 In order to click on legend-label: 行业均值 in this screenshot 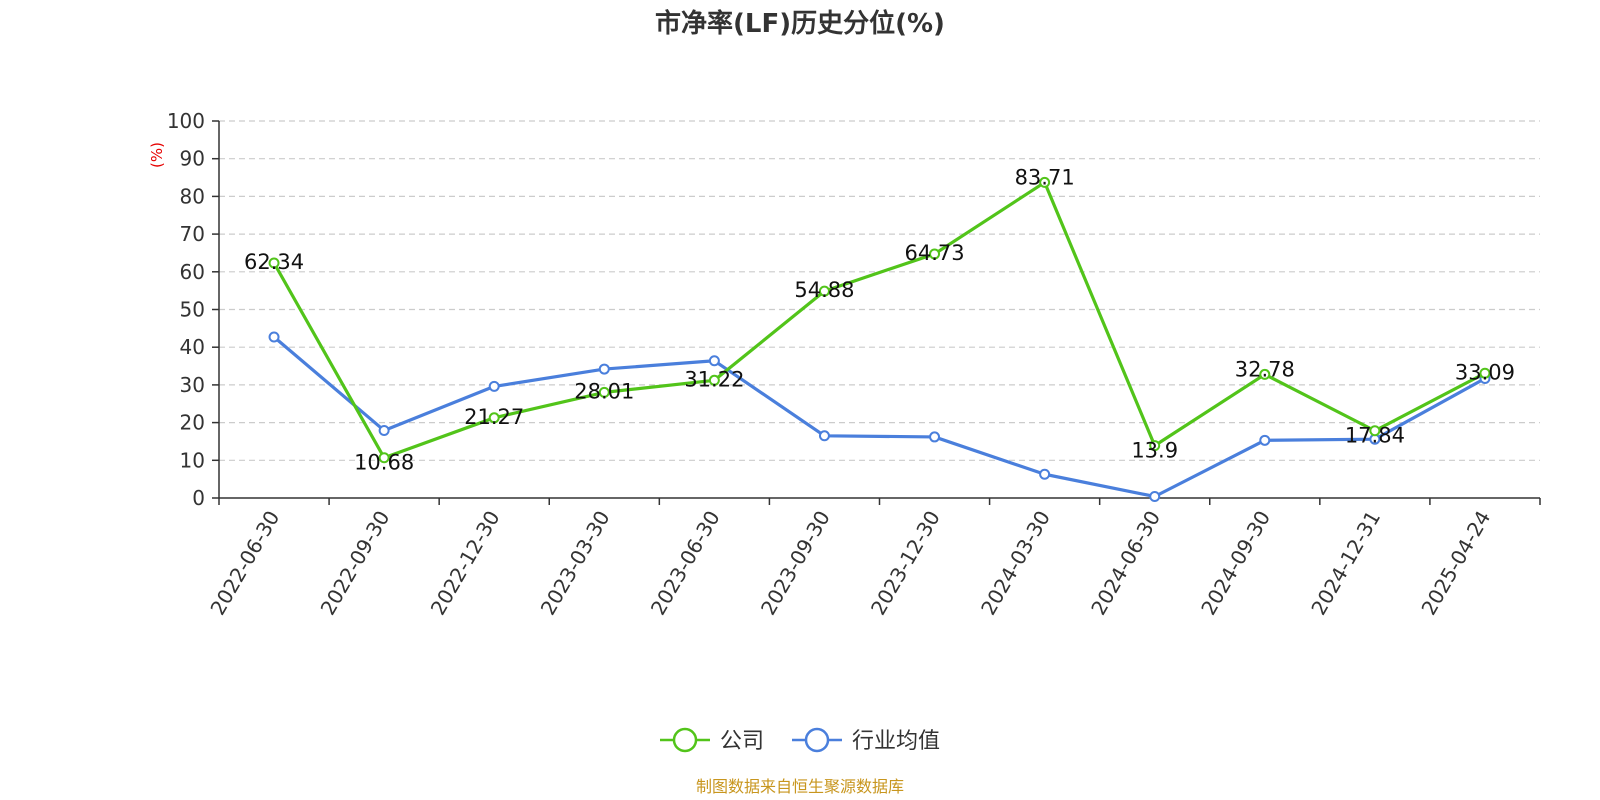, I will do `click(896, 741)`.